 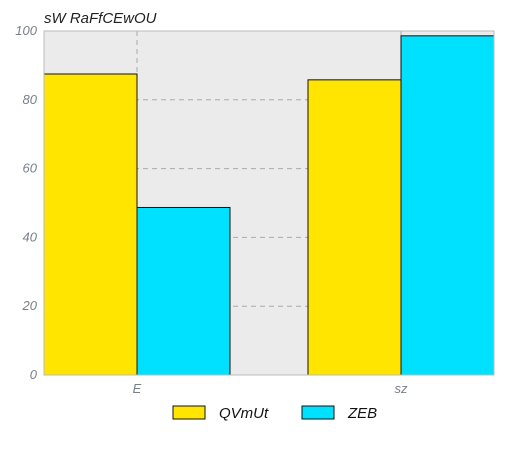 I want to click on legend: QVmUt ZEB, so click(x=274, y=413).